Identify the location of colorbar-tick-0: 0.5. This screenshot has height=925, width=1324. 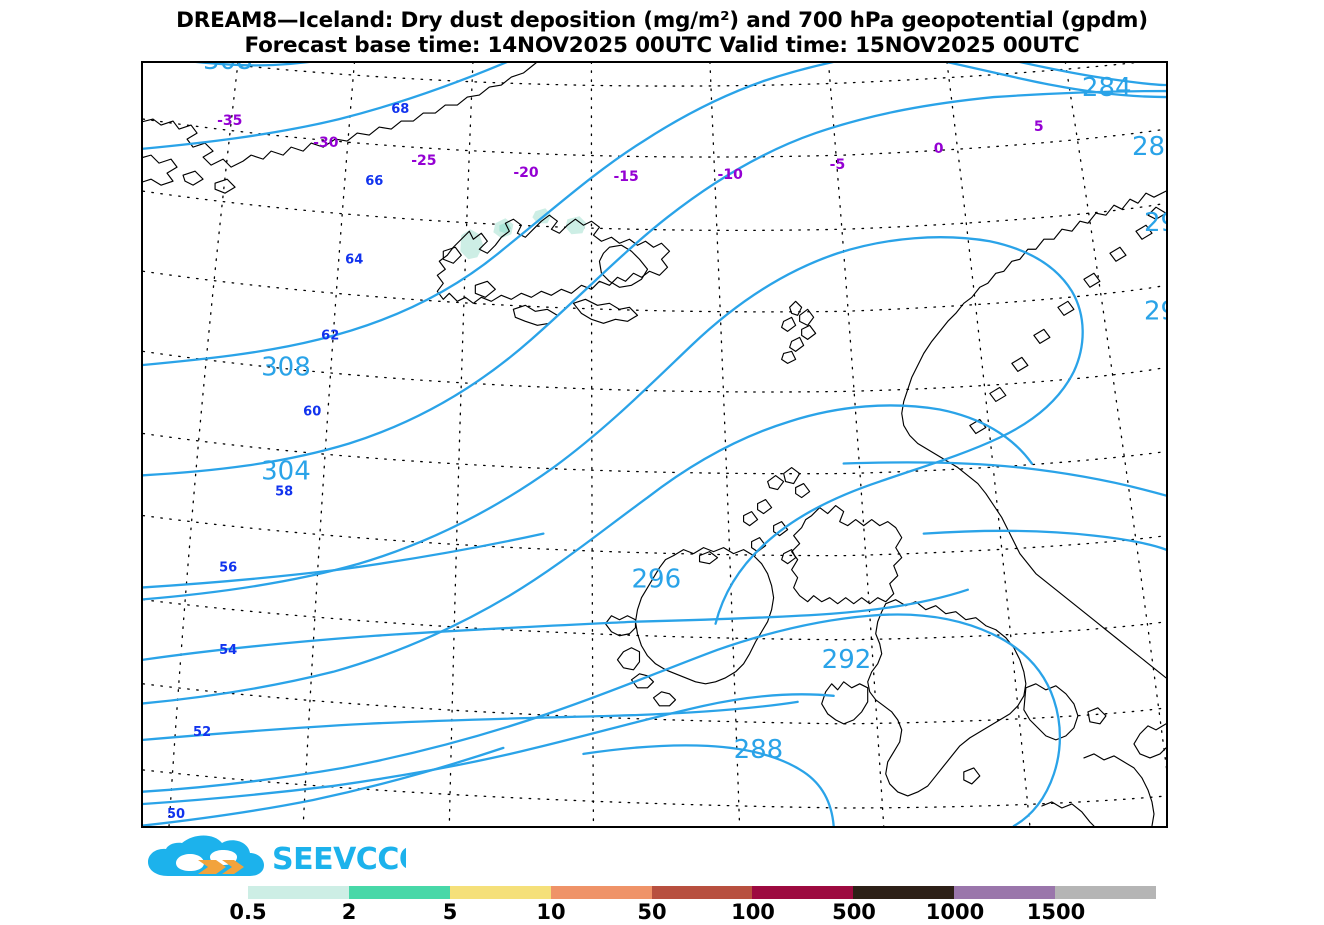
(248, 912).